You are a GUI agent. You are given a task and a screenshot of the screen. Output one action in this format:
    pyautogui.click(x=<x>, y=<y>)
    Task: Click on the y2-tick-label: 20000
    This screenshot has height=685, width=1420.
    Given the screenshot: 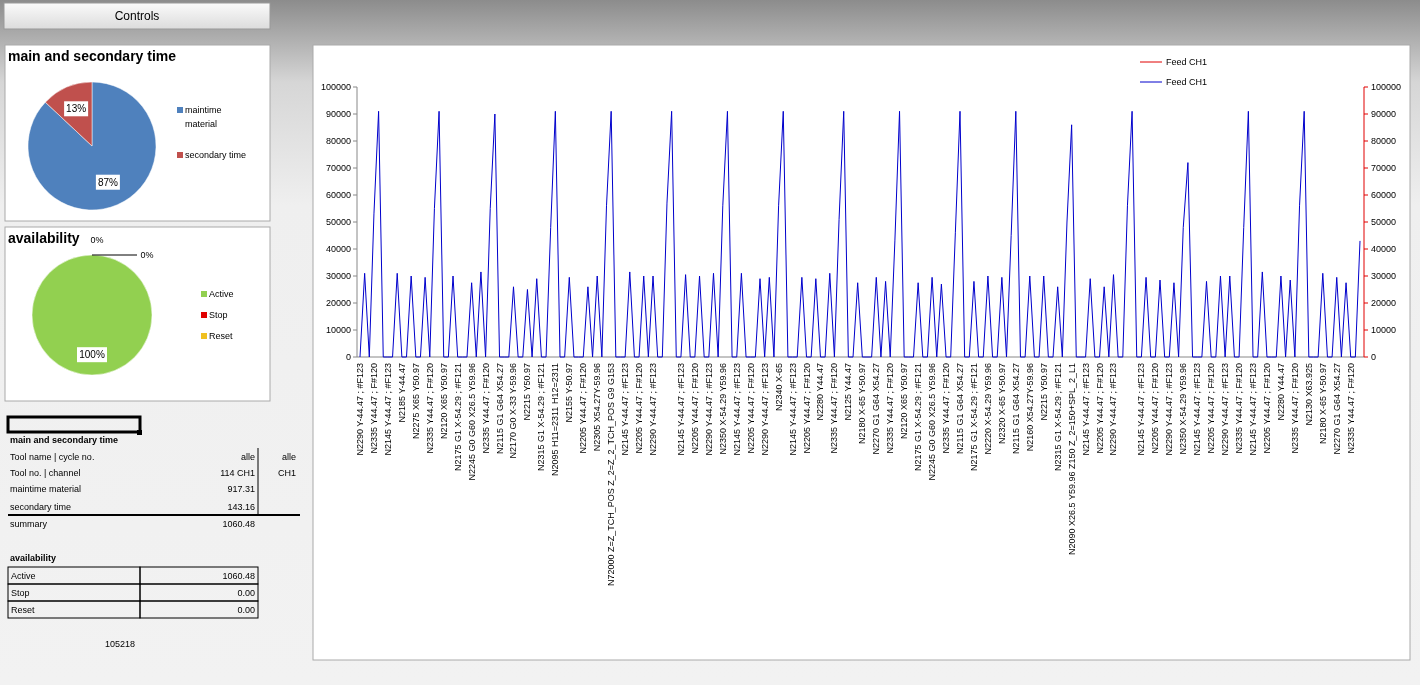 What is the action you would take?
    pyautogui.click(x=1384, y=303)
    